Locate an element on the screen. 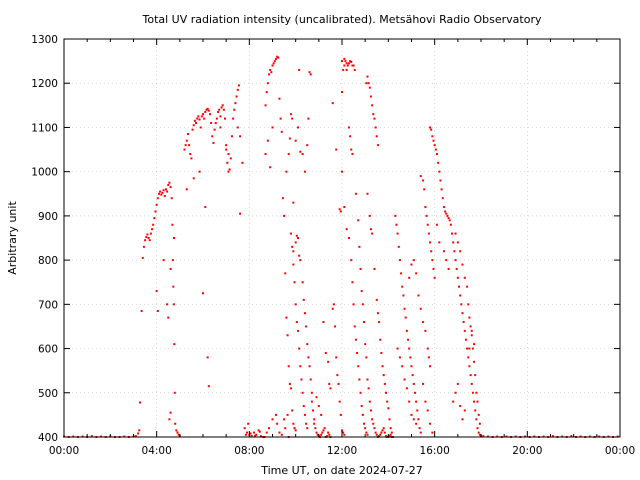  x-axis-label: Time UT, on date 2024-07-27 is located at coordinates (341, 470).